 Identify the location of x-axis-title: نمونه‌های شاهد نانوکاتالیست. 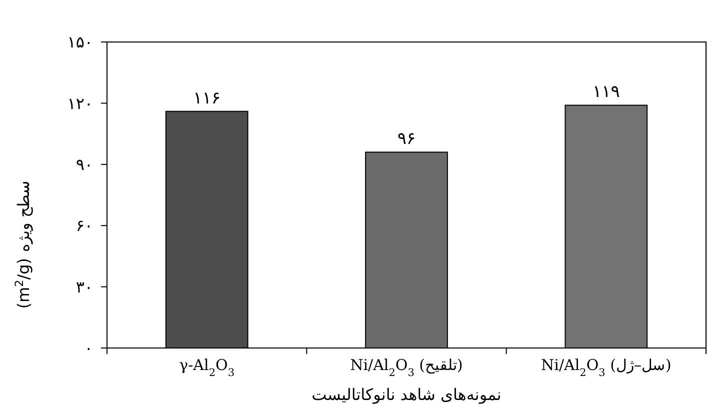
(407, 394).